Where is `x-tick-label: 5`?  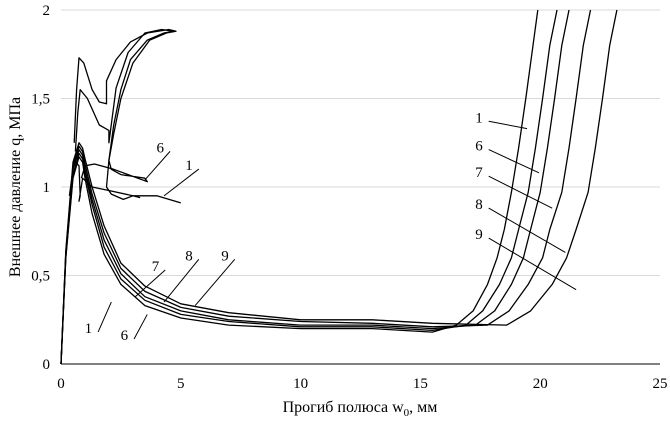 x-tick-label: 5 is located at coordinates (181, 384).